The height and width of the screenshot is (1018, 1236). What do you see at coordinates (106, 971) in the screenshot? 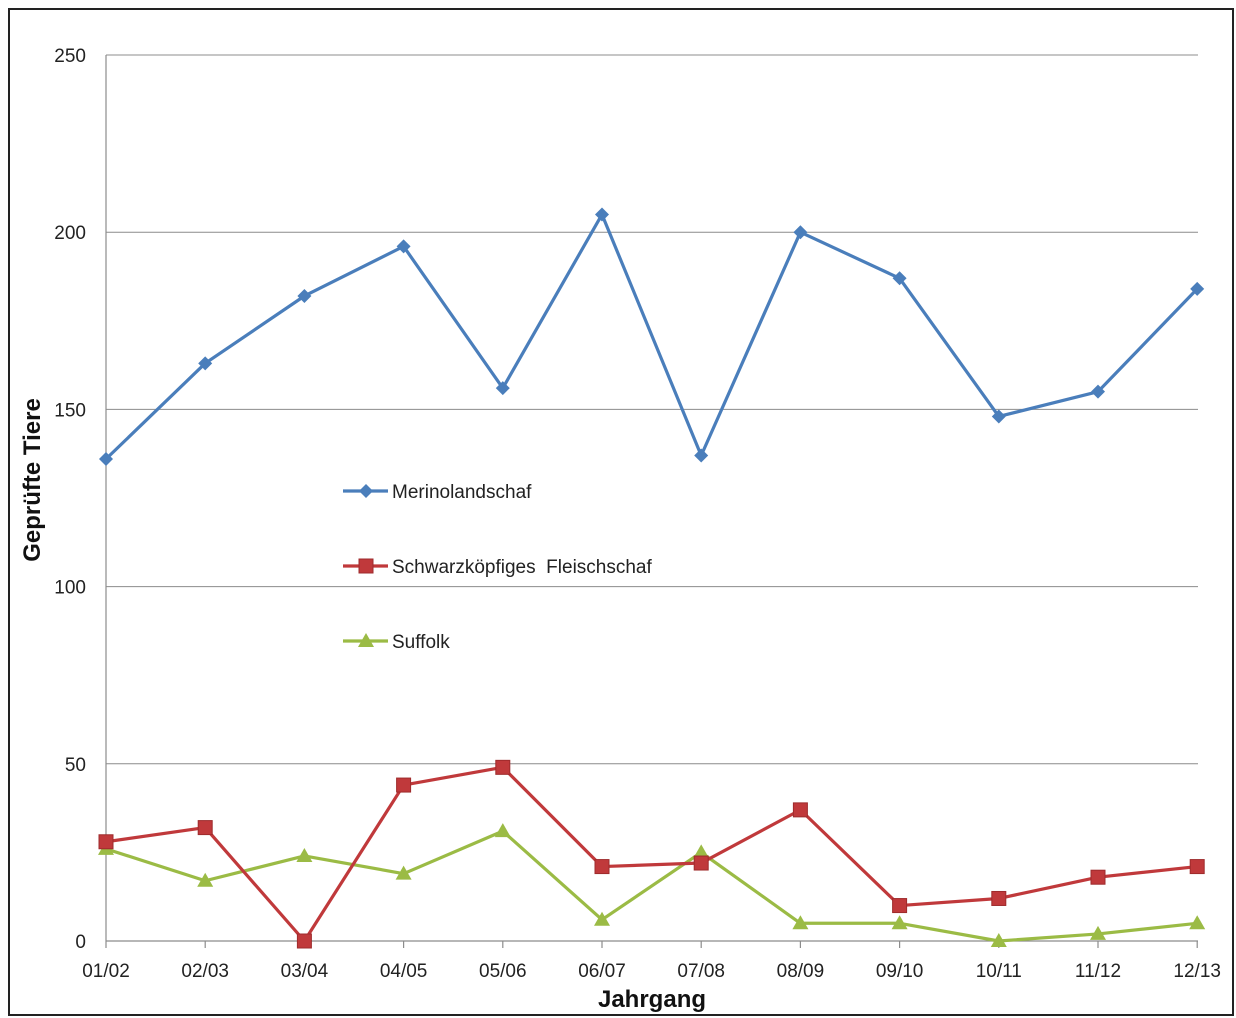
I see `x-tick-label: 01/02` at bounding box center [106, 971].